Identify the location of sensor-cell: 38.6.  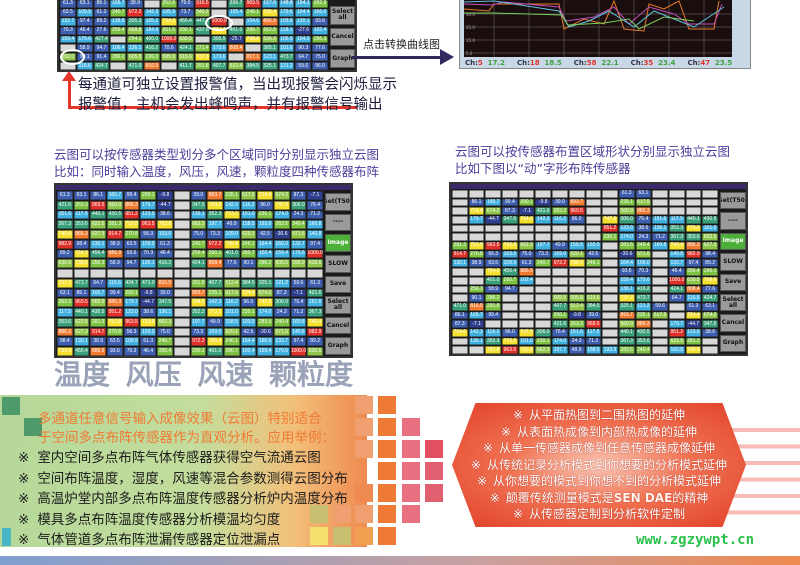
(148, 312).